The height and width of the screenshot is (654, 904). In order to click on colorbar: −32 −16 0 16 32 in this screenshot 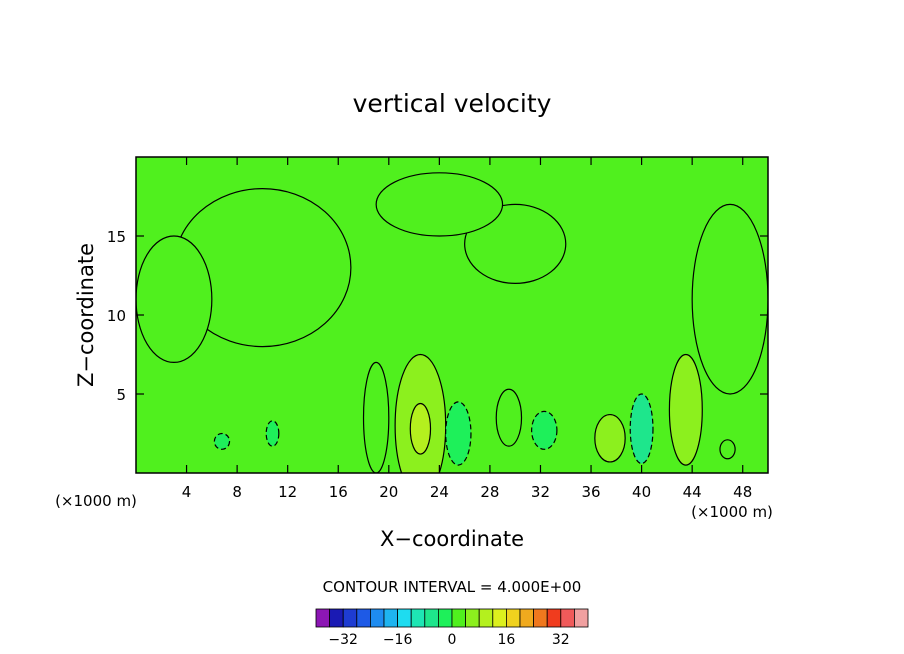, I will do `click(452, 628)`.